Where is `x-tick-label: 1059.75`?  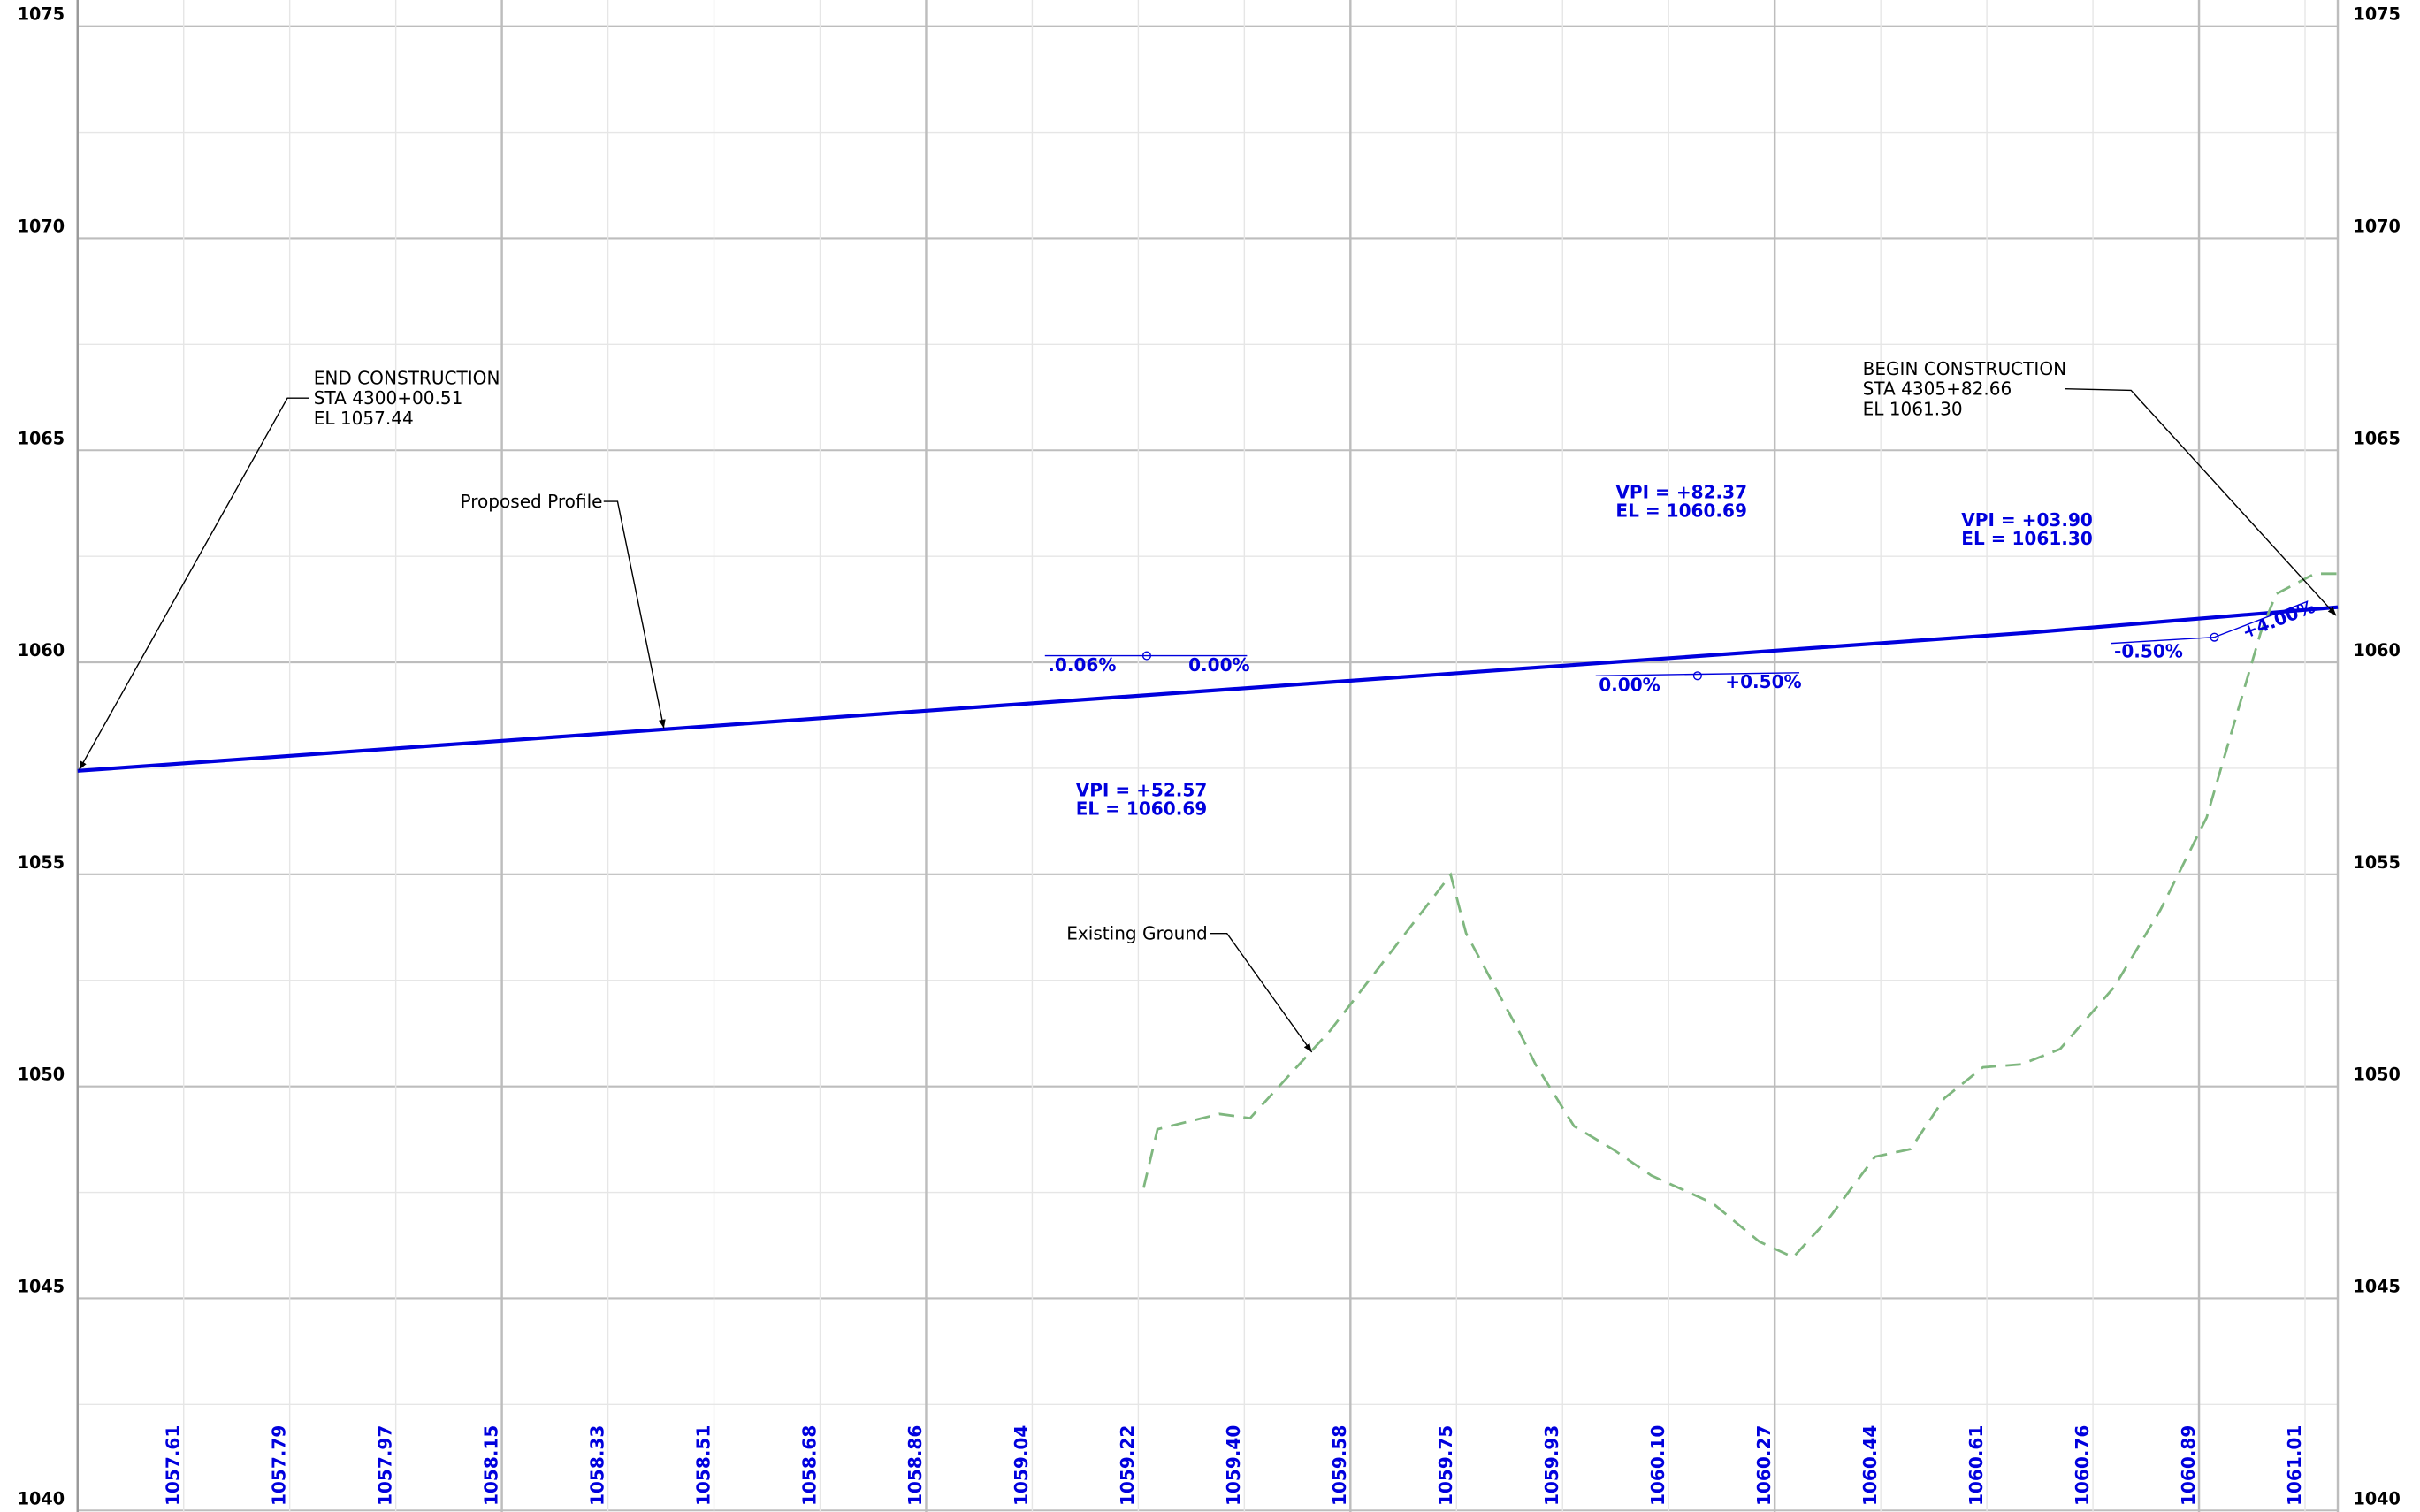 x-tick-label: 1059.75 is located at coordinates (1445, 1465).